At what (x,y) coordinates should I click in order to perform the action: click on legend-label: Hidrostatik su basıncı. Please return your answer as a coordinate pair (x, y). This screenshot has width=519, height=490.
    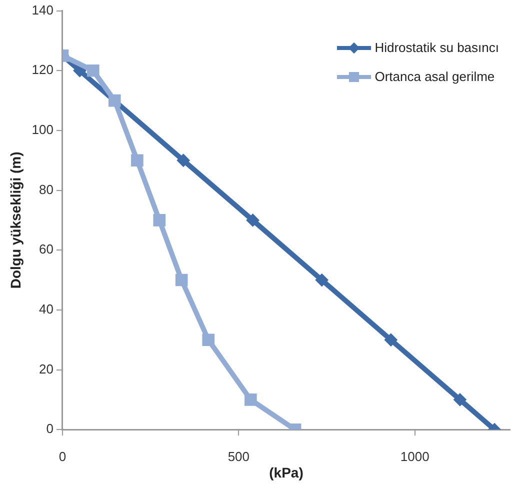
    Looking at the image, I should click on (436, 47).